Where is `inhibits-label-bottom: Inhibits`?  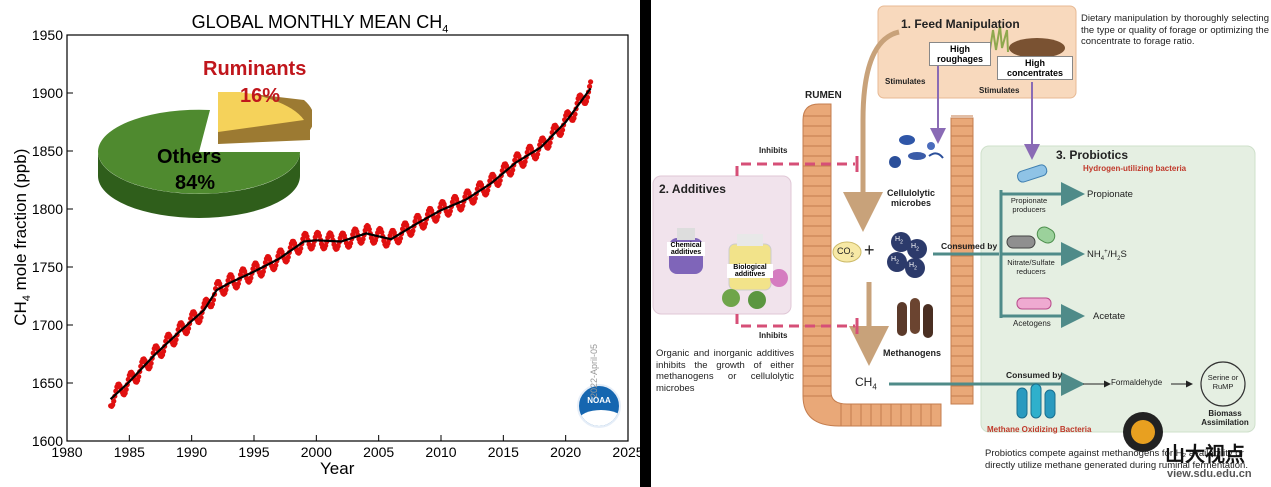
inhibits-label-bottom: Inhibits is located at coordinates (773, 335).